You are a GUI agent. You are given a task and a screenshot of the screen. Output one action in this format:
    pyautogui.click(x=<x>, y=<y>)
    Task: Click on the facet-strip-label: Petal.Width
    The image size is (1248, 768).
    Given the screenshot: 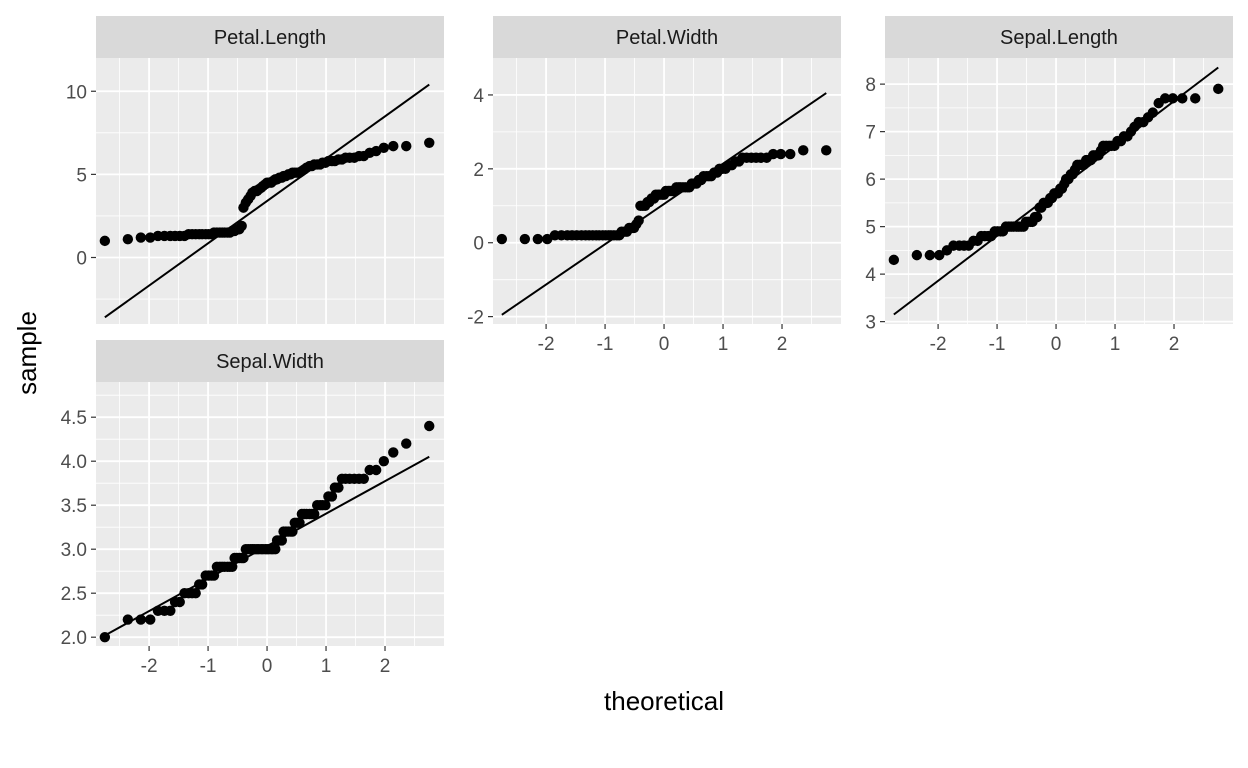 What is the action you would take?
    pyautogui.click(x=667, y=38)
    